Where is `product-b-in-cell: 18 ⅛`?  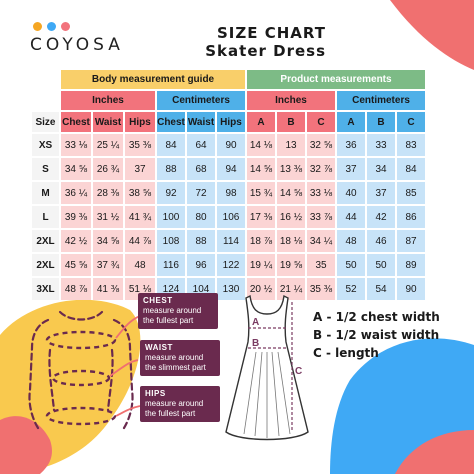 product-b-in-cell: 18 ⅛ is located at coordinates (291, 241).